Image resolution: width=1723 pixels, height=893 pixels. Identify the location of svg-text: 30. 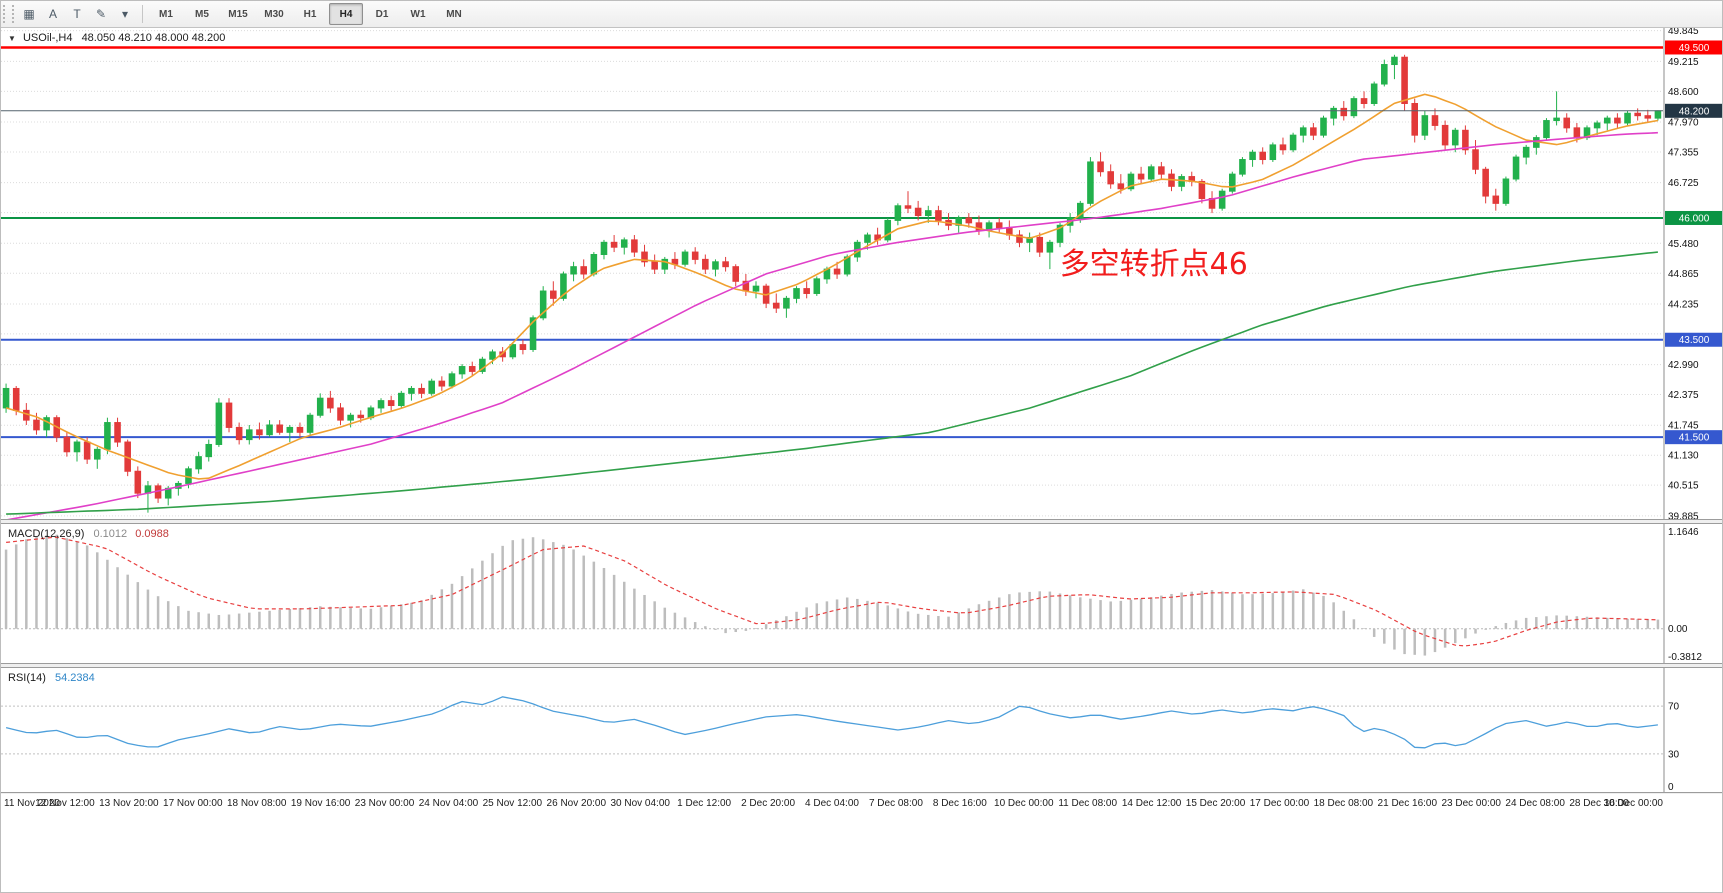
(1674, 754).